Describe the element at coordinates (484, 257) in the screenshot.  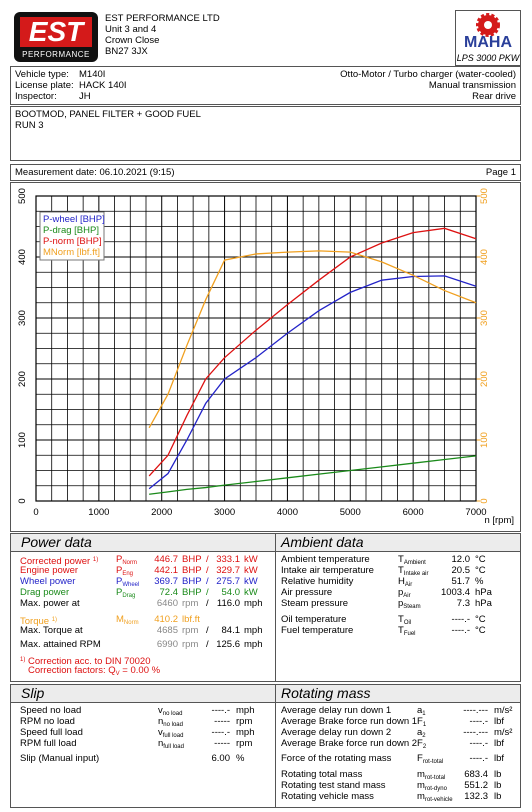
I see `y2-tick-label: 400` at that location.